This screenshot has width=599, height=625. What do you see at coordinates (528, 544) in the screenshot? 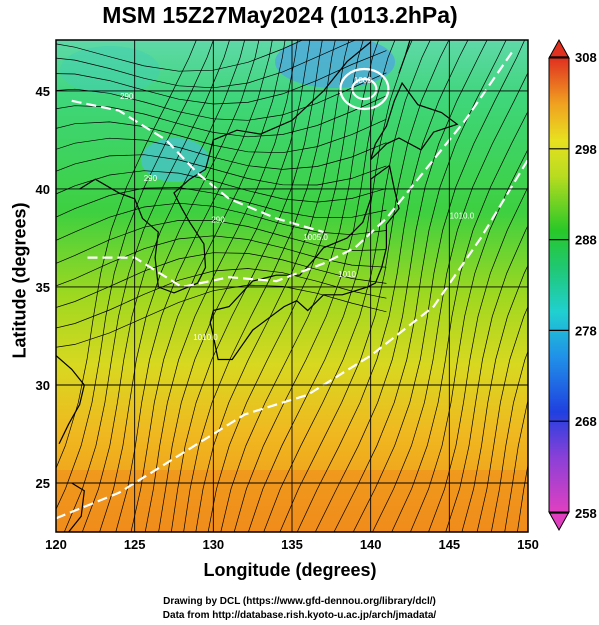
I see `x-tick-label: 150` at bounding box center [528, 544].